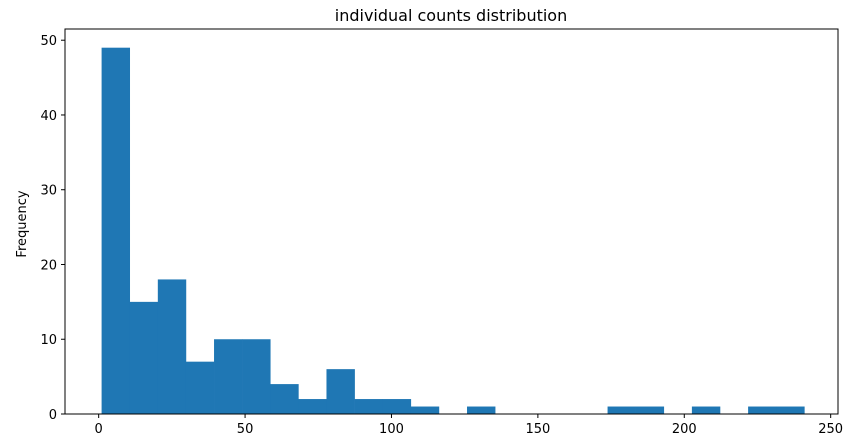  Describe the element at coordinates (830, 429) in the screenshot. I see `x-tick-label: 250` at that location.